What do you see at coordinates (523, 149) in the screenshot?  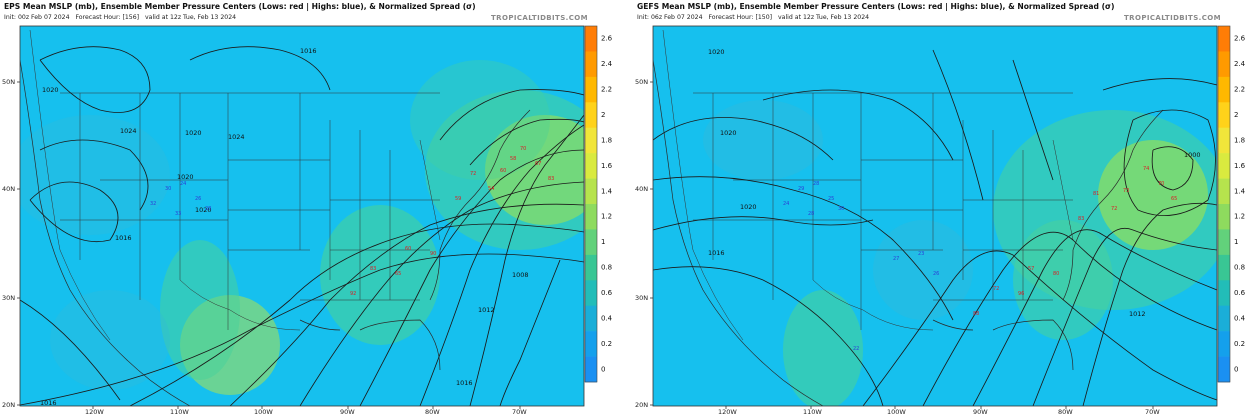 I see `low-center-marker: 70` at bounding box center [523, 149].